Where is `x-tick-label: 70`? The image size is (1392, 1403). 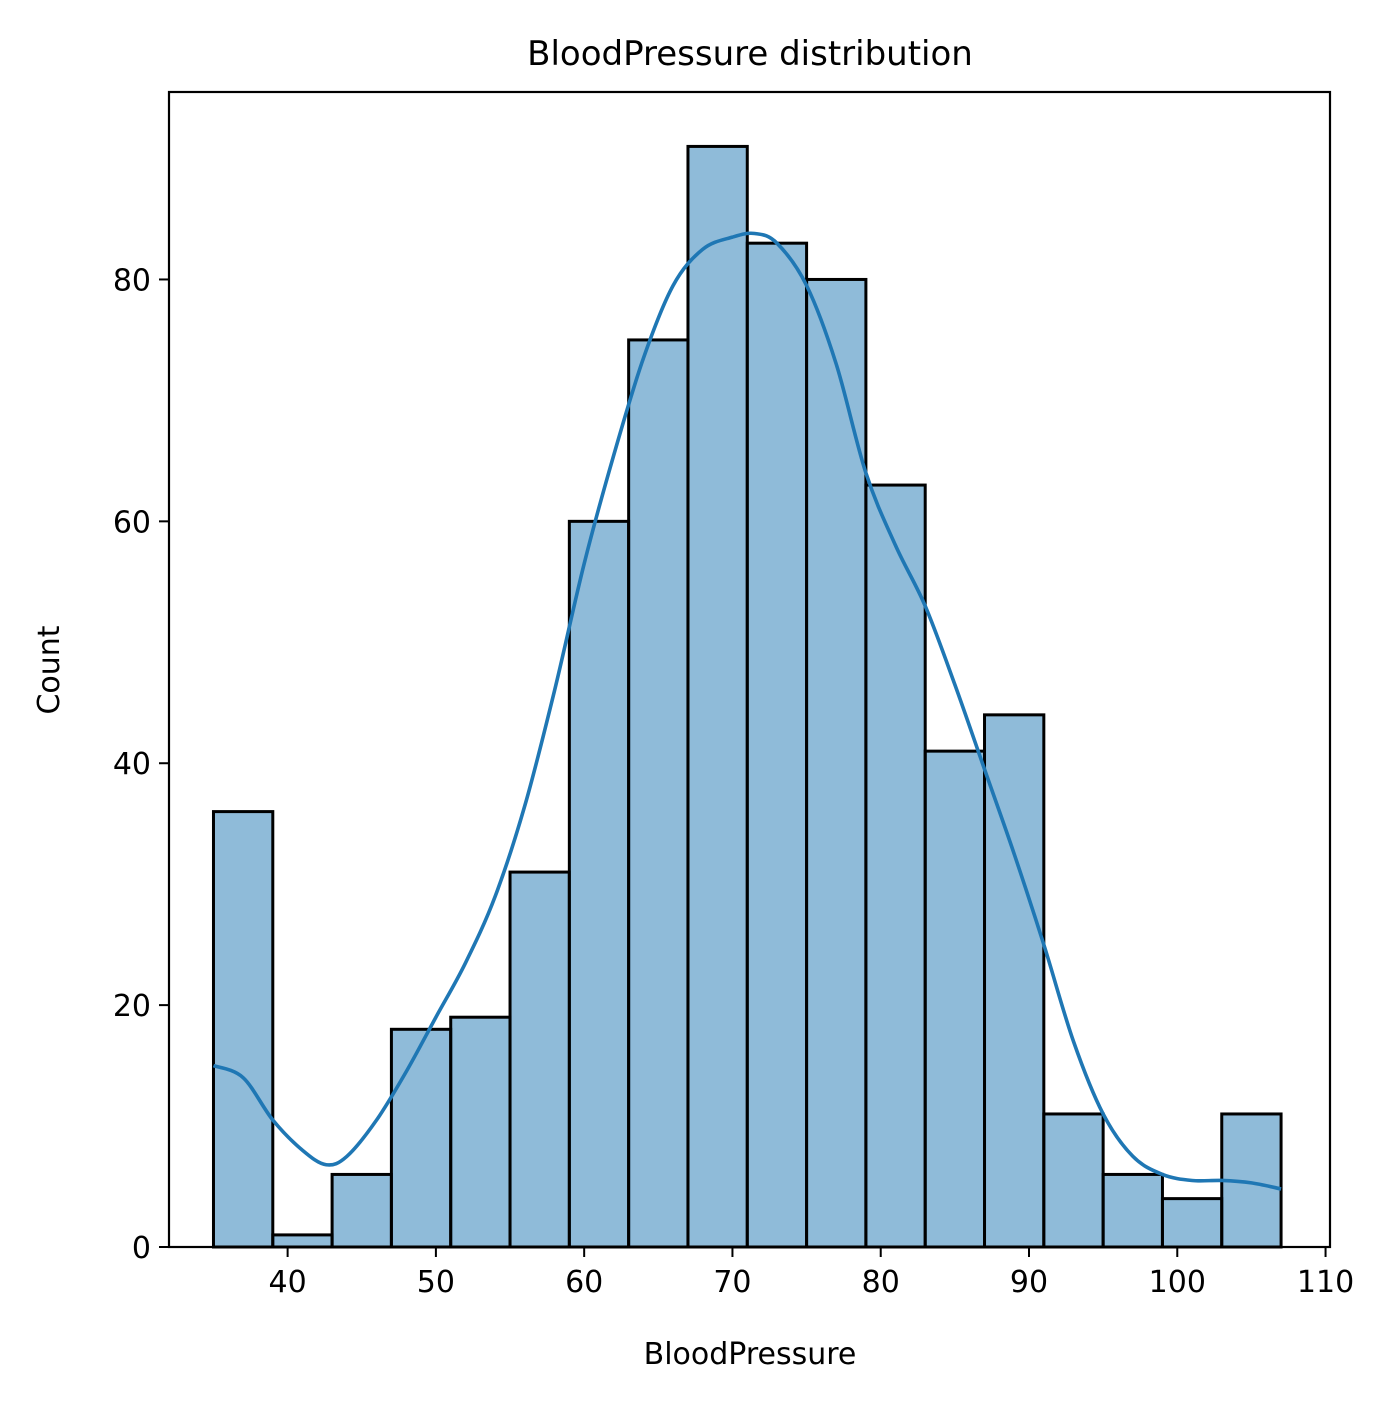 x-tick-label: 70 is located at coordinates (732, 1282).